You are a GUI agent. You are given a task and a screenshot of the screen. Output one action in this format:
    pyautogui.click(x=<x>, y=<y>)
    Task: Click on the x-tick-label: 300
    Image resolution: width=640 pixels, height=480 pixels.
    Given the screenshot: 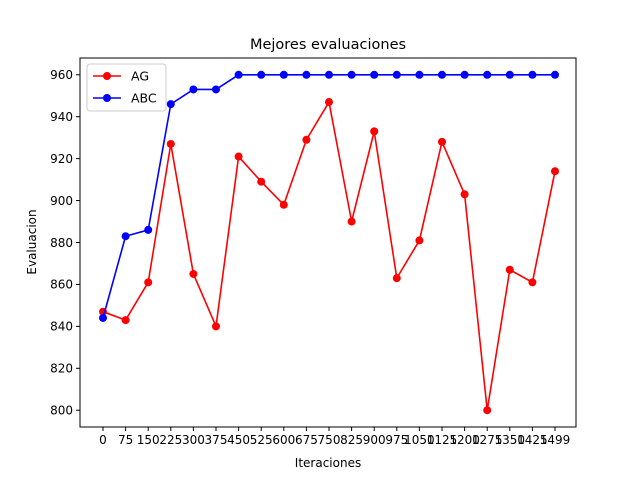 What is the action you would take?
    pyautogui.click(x=193, y=440)
    